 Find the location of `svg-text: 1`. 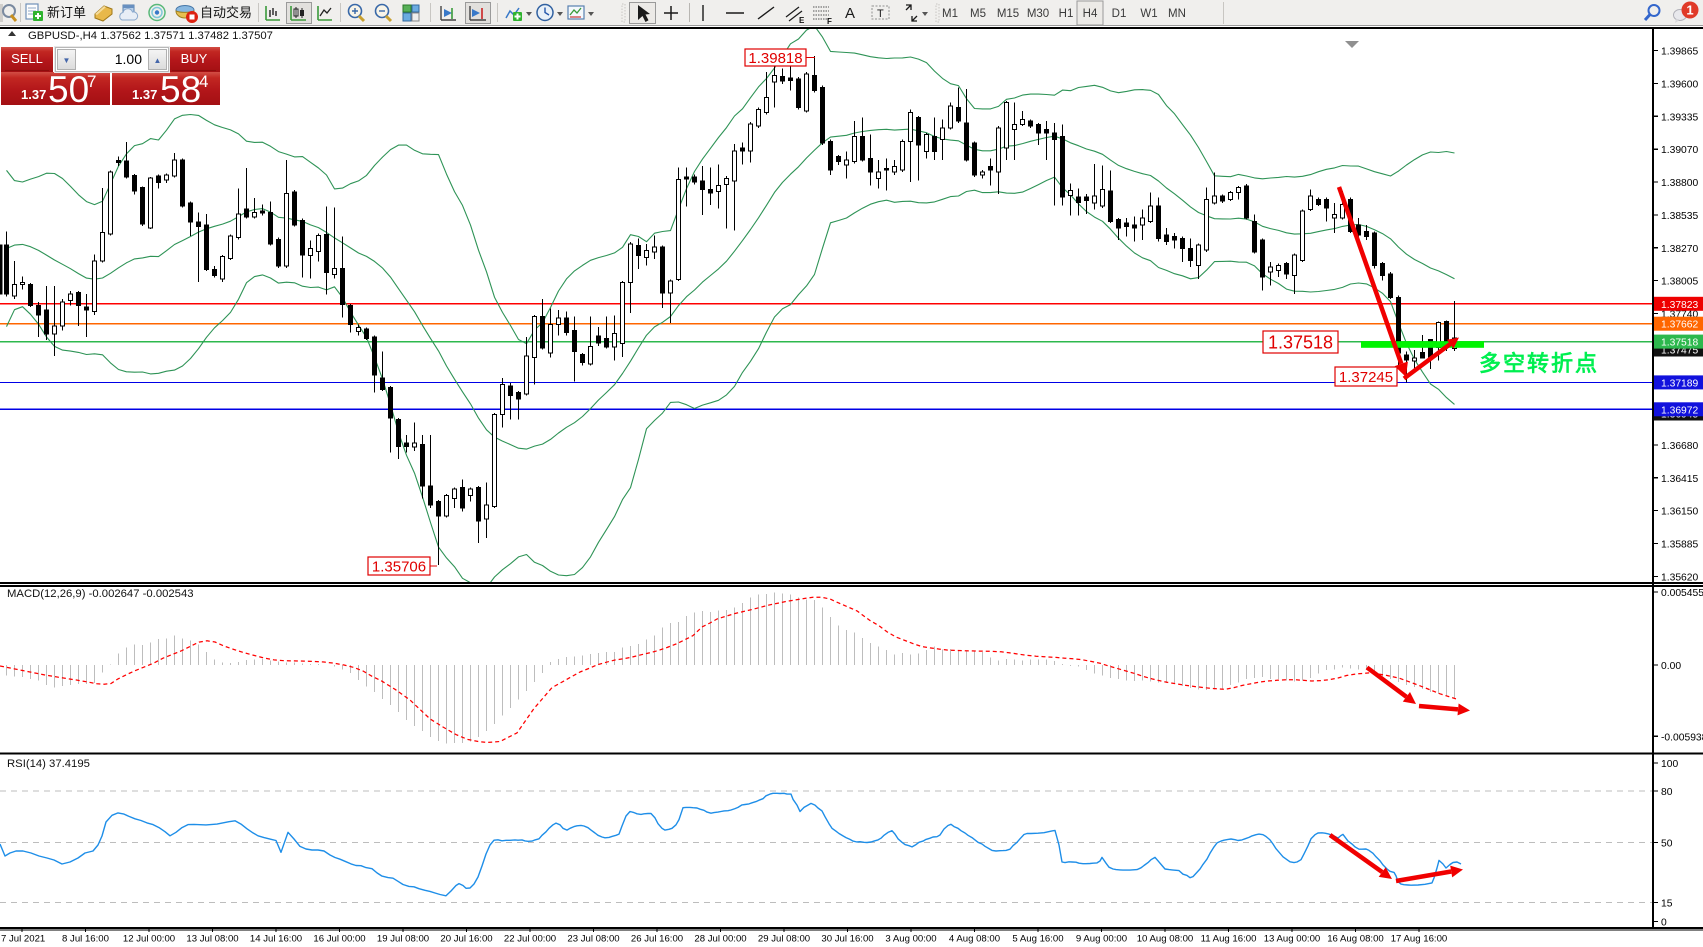

svg-text: 1 is located at coordinates (1689, 10).